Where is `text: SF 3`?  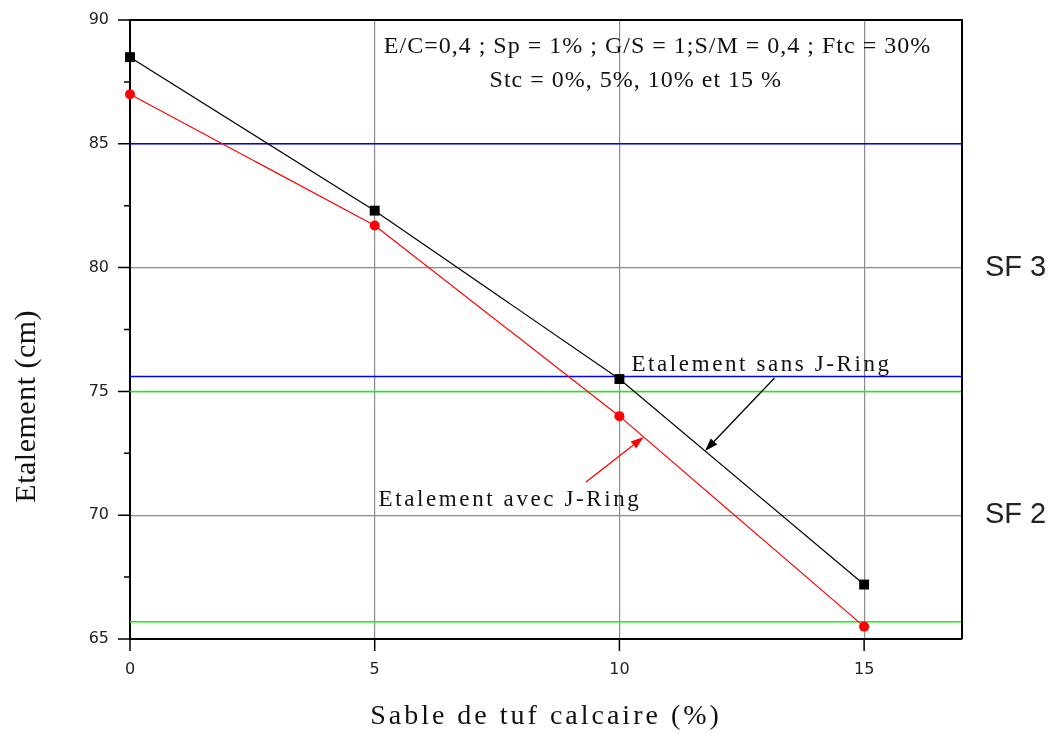
text: SF 3 is located at coordinates (1016, 265).